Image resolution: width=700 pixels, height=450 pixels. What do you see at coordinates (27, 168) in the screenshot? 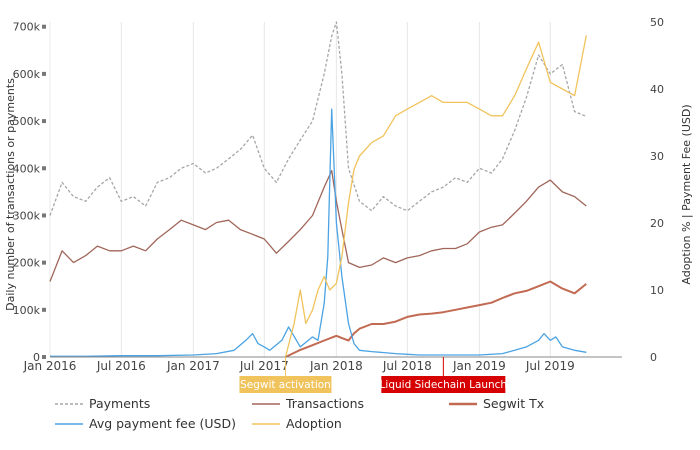
I see `left-tick-label: 400k` at bounding box center [27, 168].